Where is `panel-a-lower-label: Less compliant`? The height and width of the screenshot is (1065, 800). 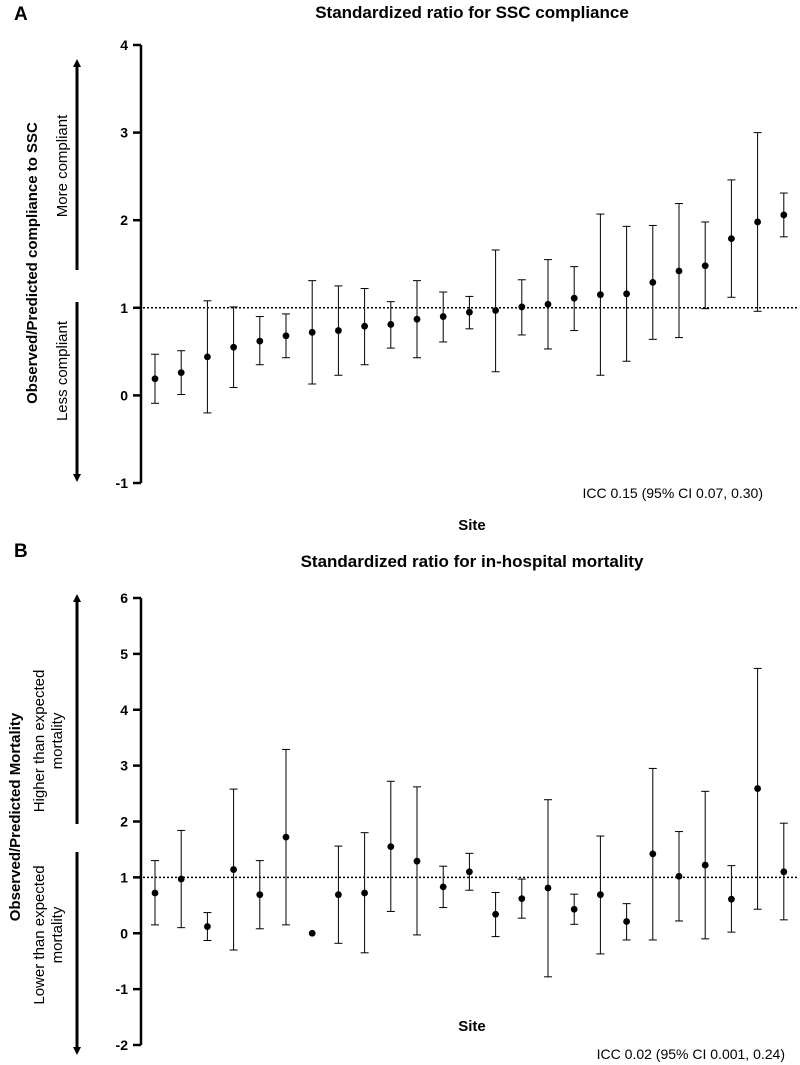
panel-a-lower-label: Less compliant is located at coordinates (62, 370).